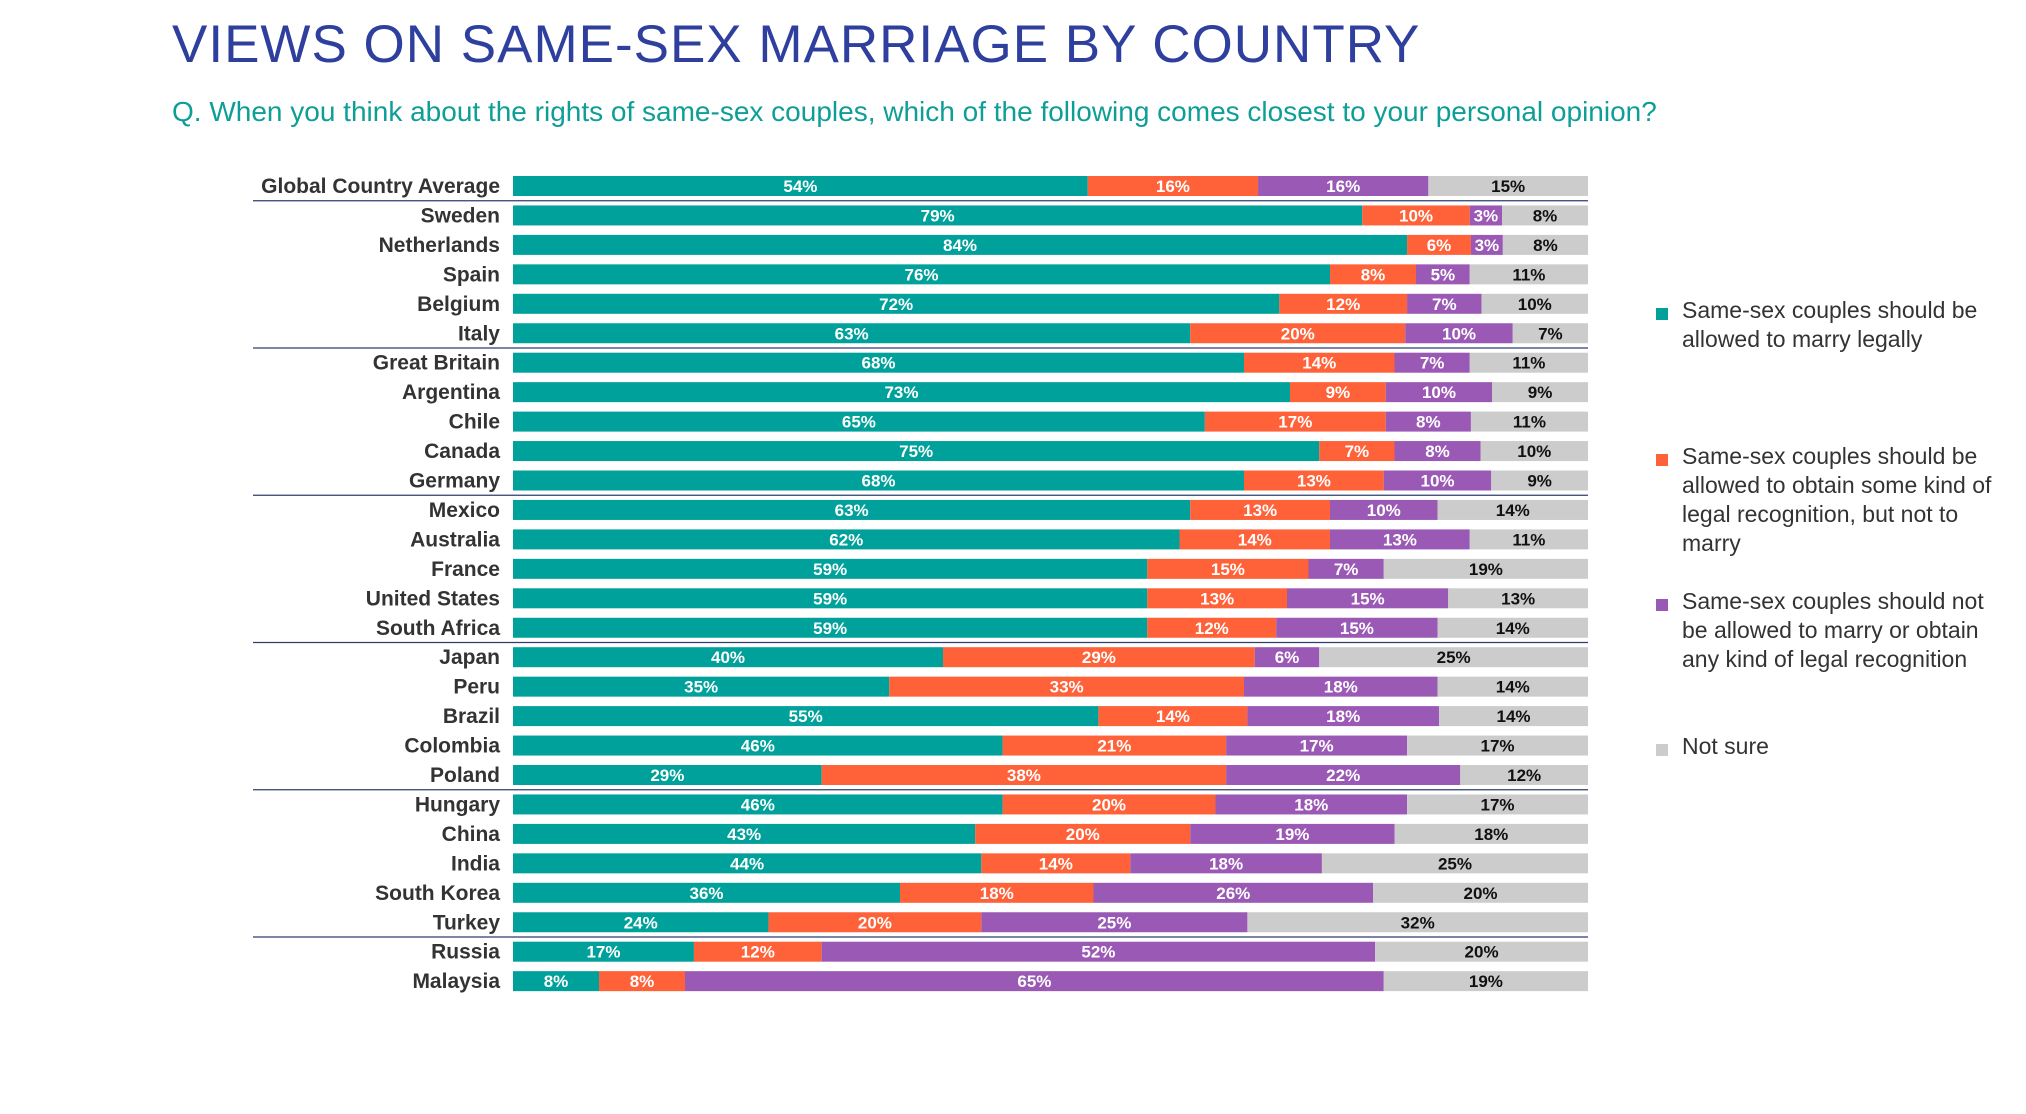 Image resolution: width=2026 pixels, height=1114 pixels. I want to click on data-label: 29%, so click(1099, 657).